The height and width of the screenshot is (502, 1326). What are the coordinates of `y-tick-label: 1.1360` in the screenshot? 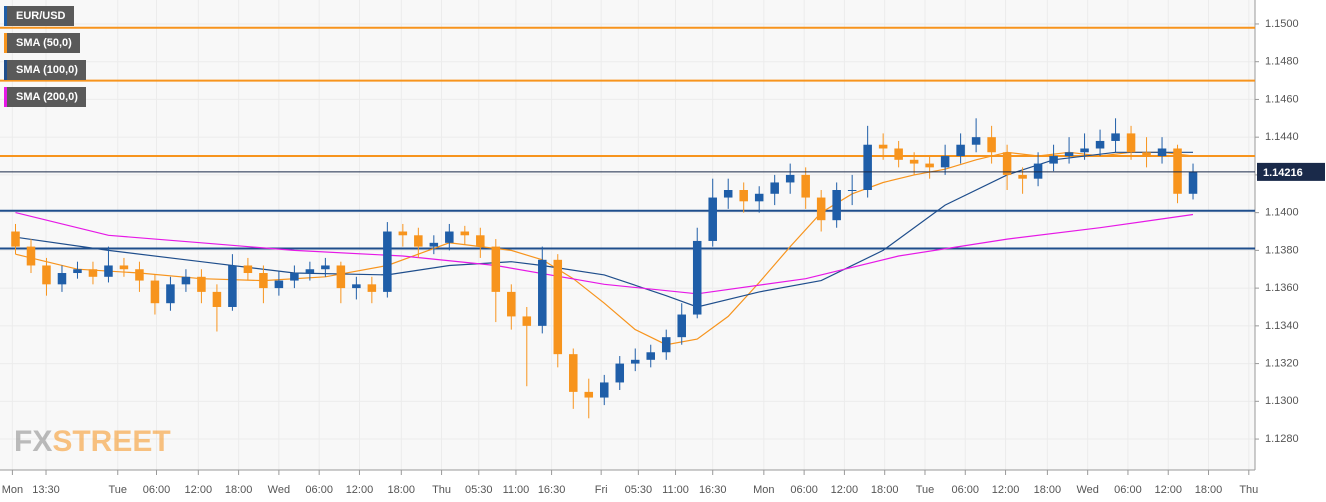 It's located at (1282, 288).